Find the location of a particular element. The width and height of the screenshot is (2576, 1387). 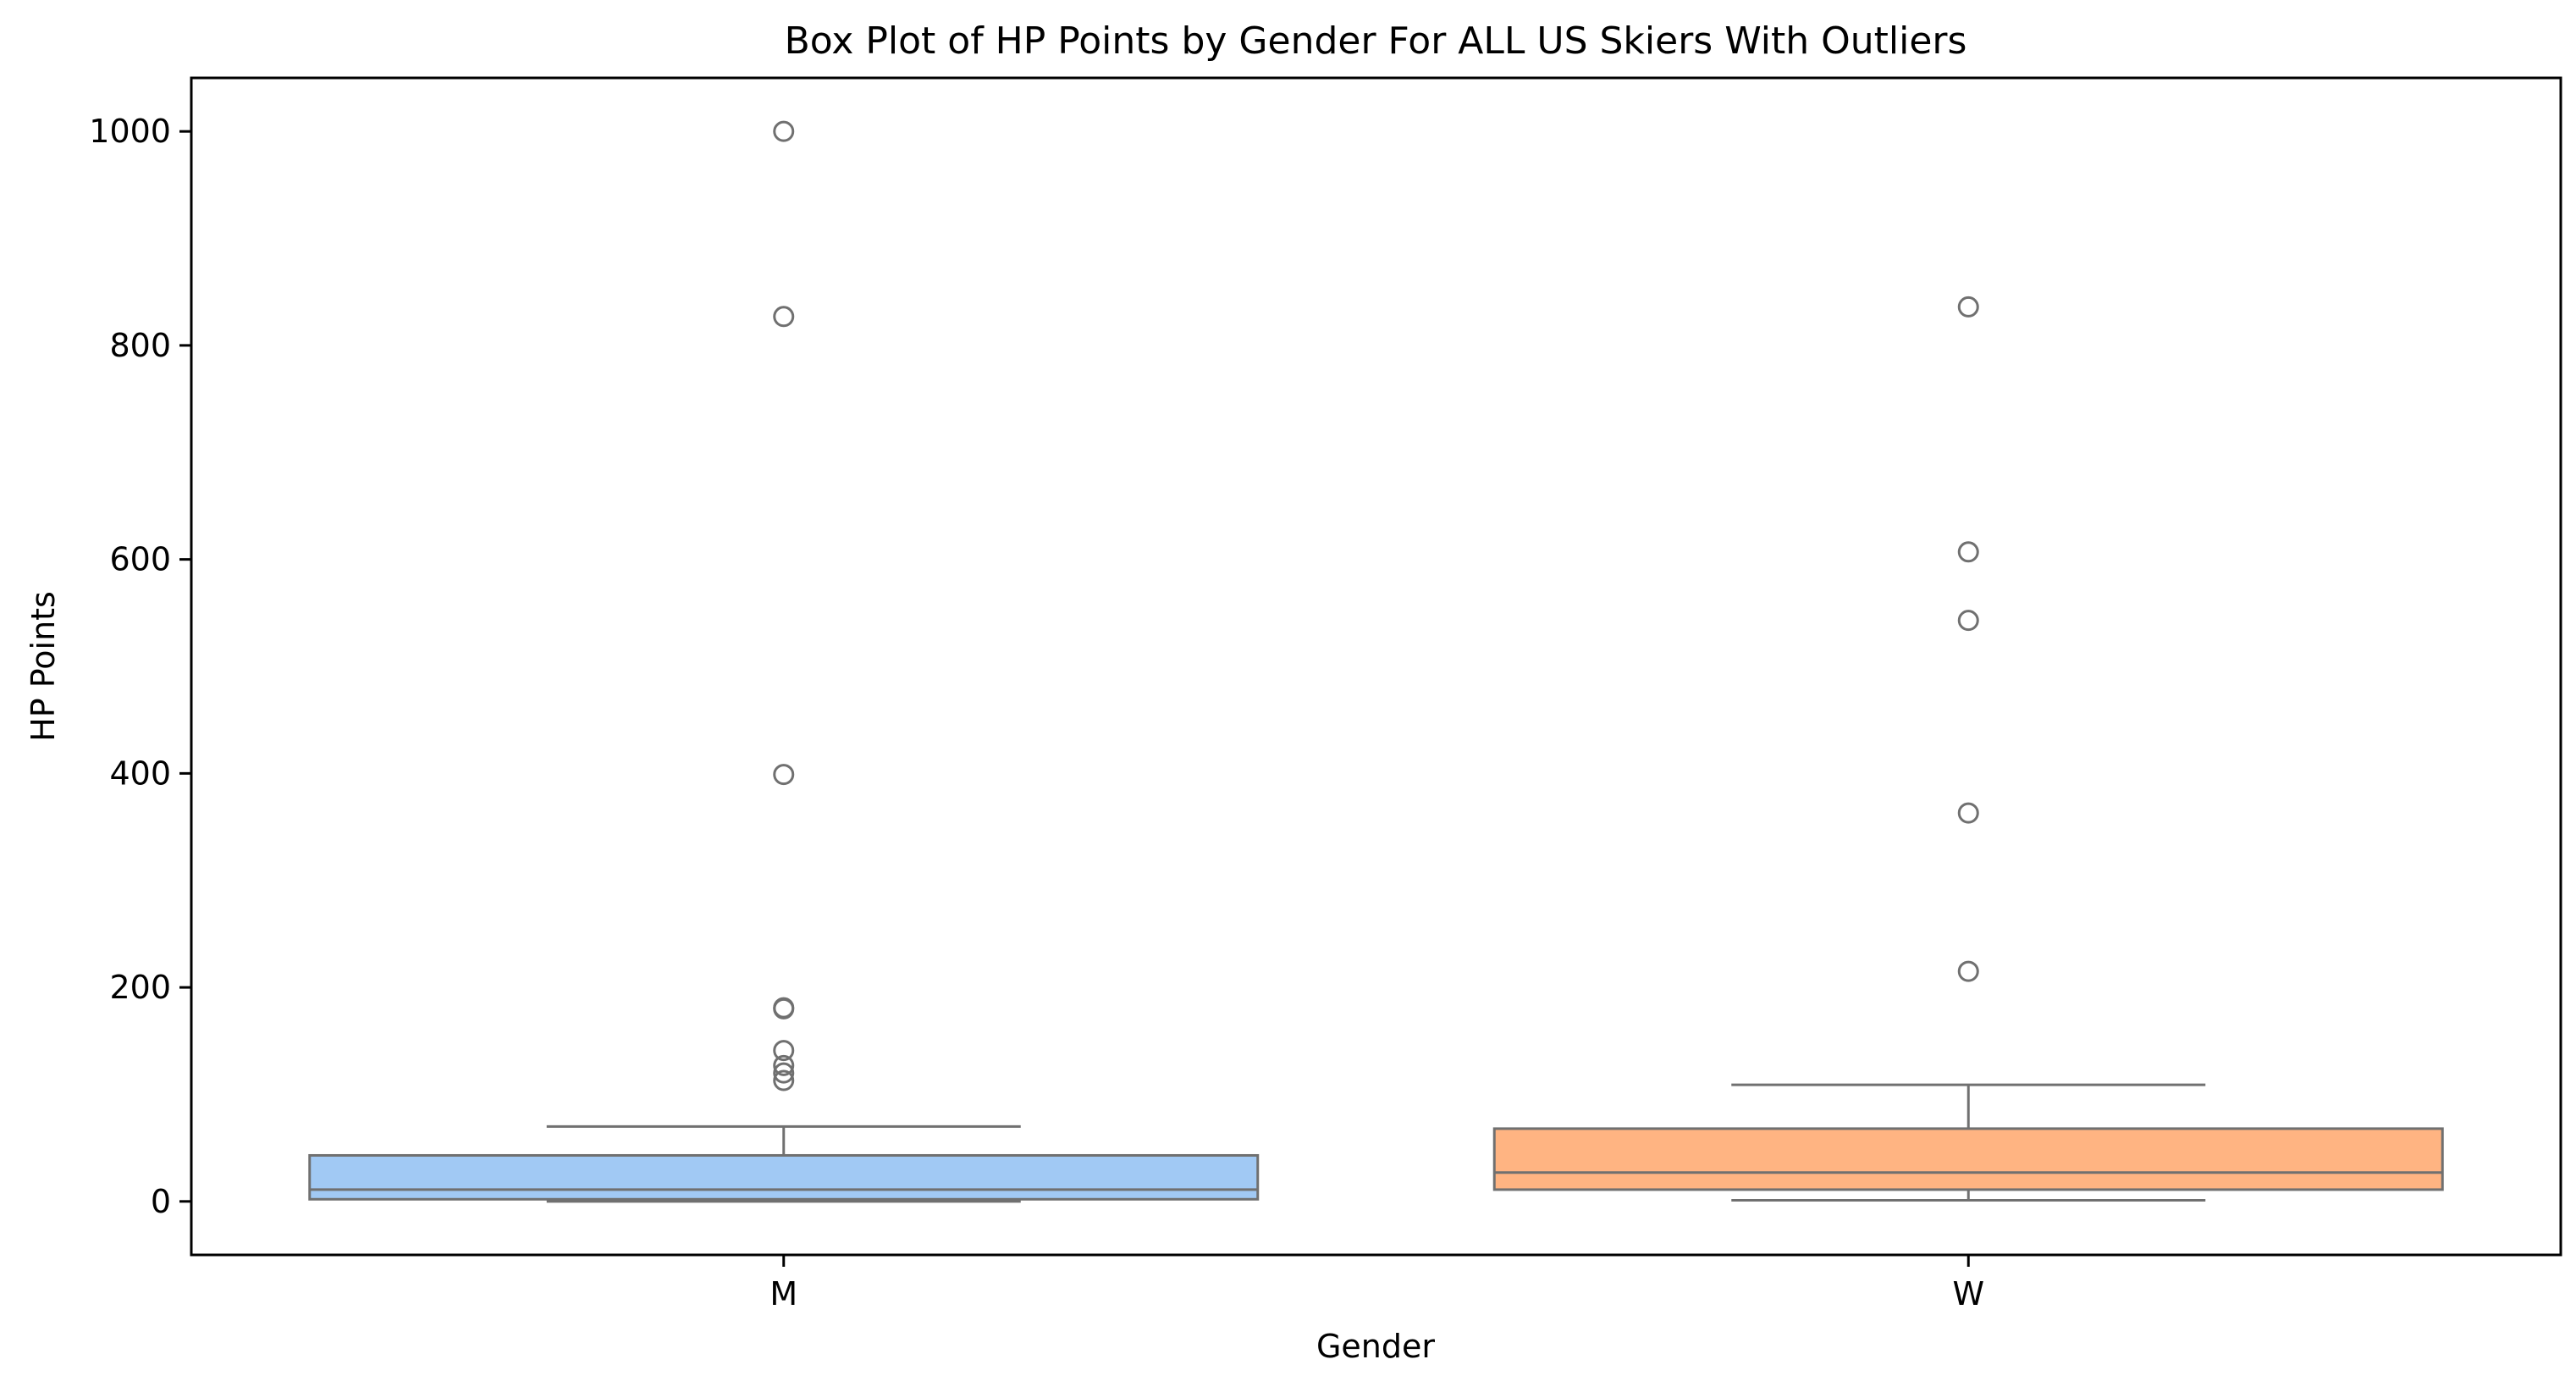

y-tick-label: 0 is located at coordinates (161, 1201).